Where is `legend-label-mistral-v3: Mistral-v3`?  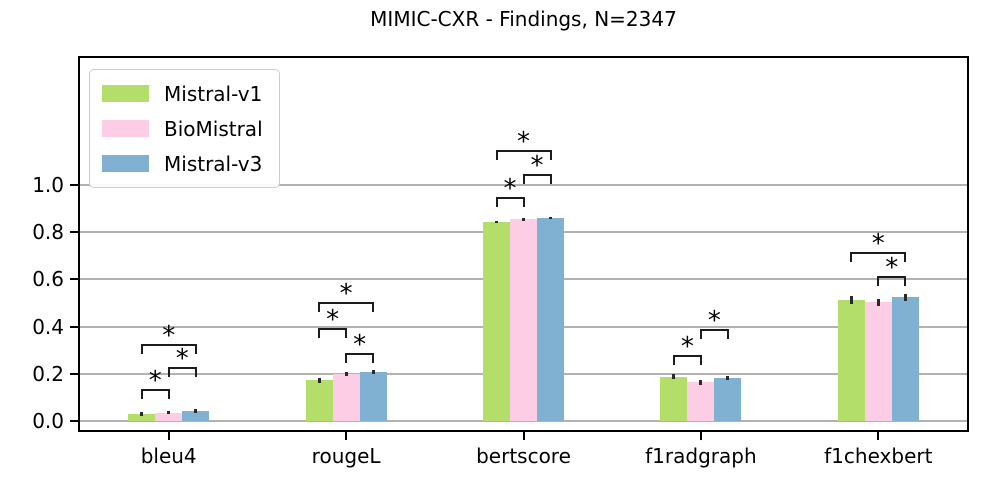 legend-label-mistral-v3: Mistral-v3 is located at coordinates (213, 163).